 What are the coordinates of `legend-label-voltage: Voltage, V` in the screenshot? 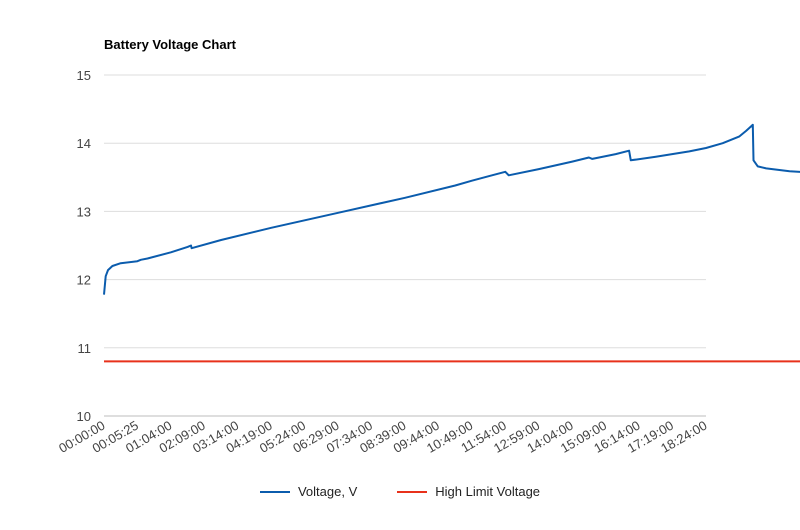 It's located at (327, 491).